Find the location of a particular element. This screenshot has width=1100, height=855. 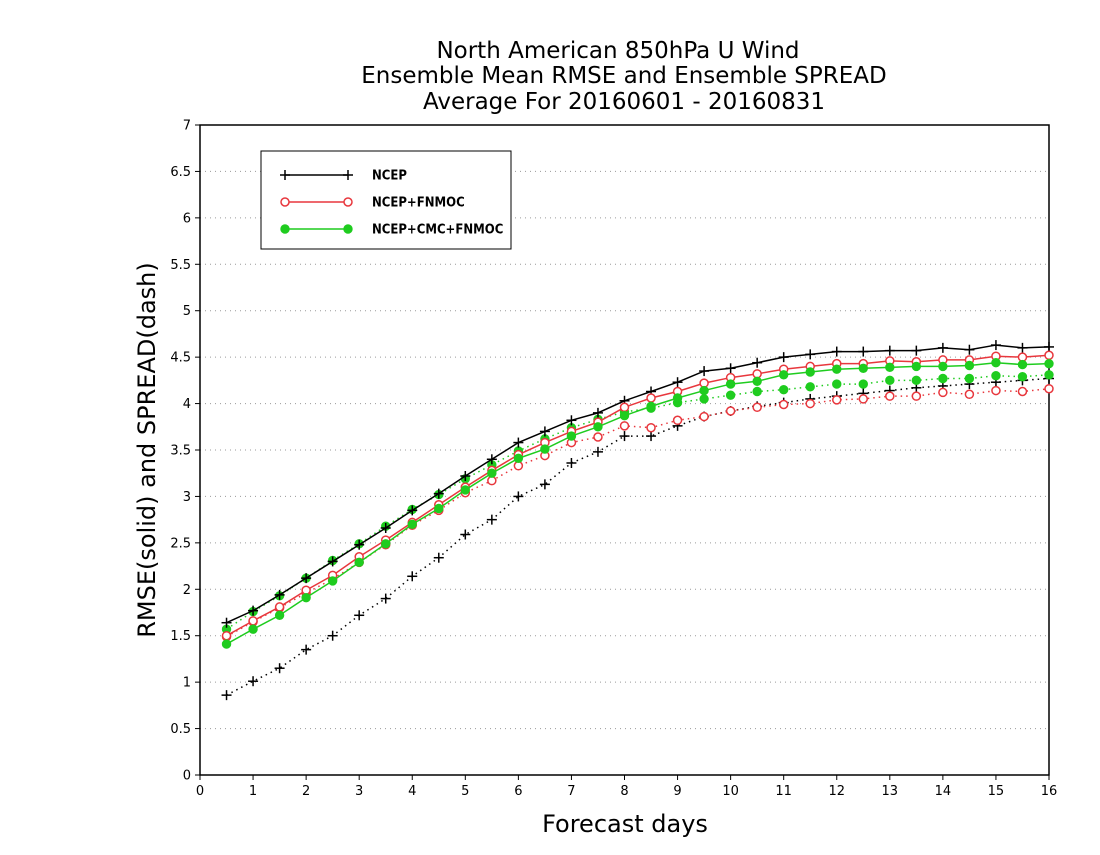

x-tick-label-13: 13 is located at coordinates (890, 791).